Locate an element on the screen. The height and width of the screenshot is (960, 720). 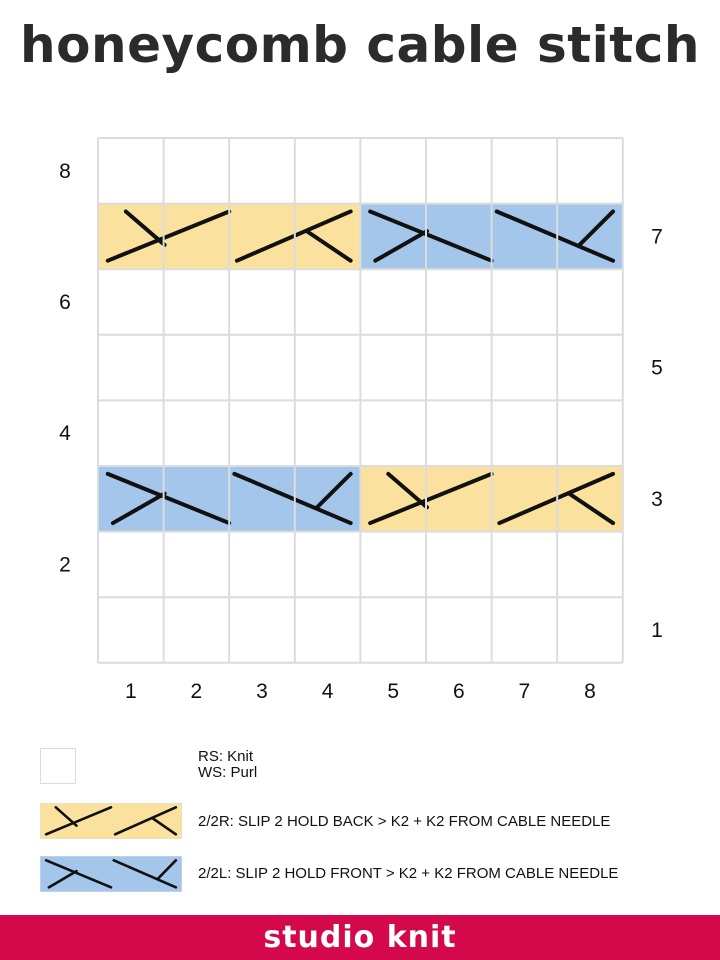
row-label-5: 5 is located at coordinates (657, 368).